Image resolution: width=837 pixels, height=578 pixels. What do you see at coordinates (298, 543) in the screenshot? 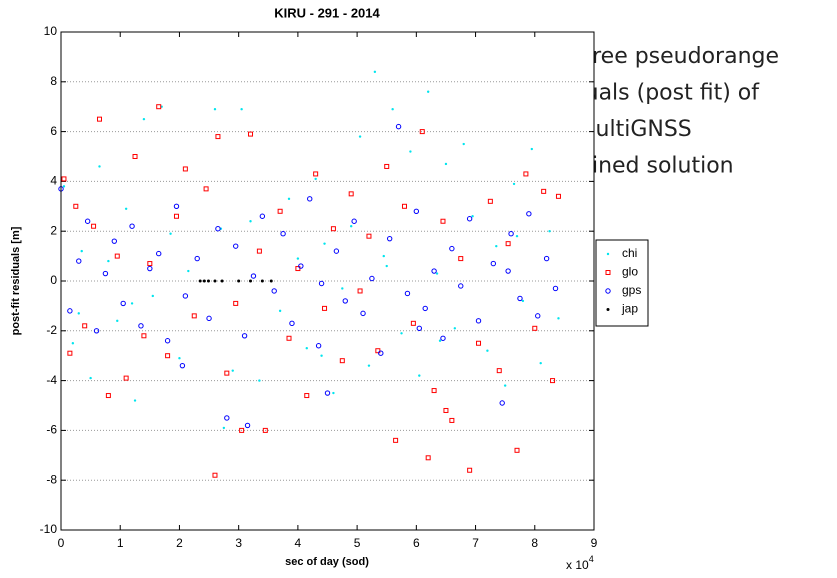
I see `x-tick-label: 4` at bounding box center [298, 543].